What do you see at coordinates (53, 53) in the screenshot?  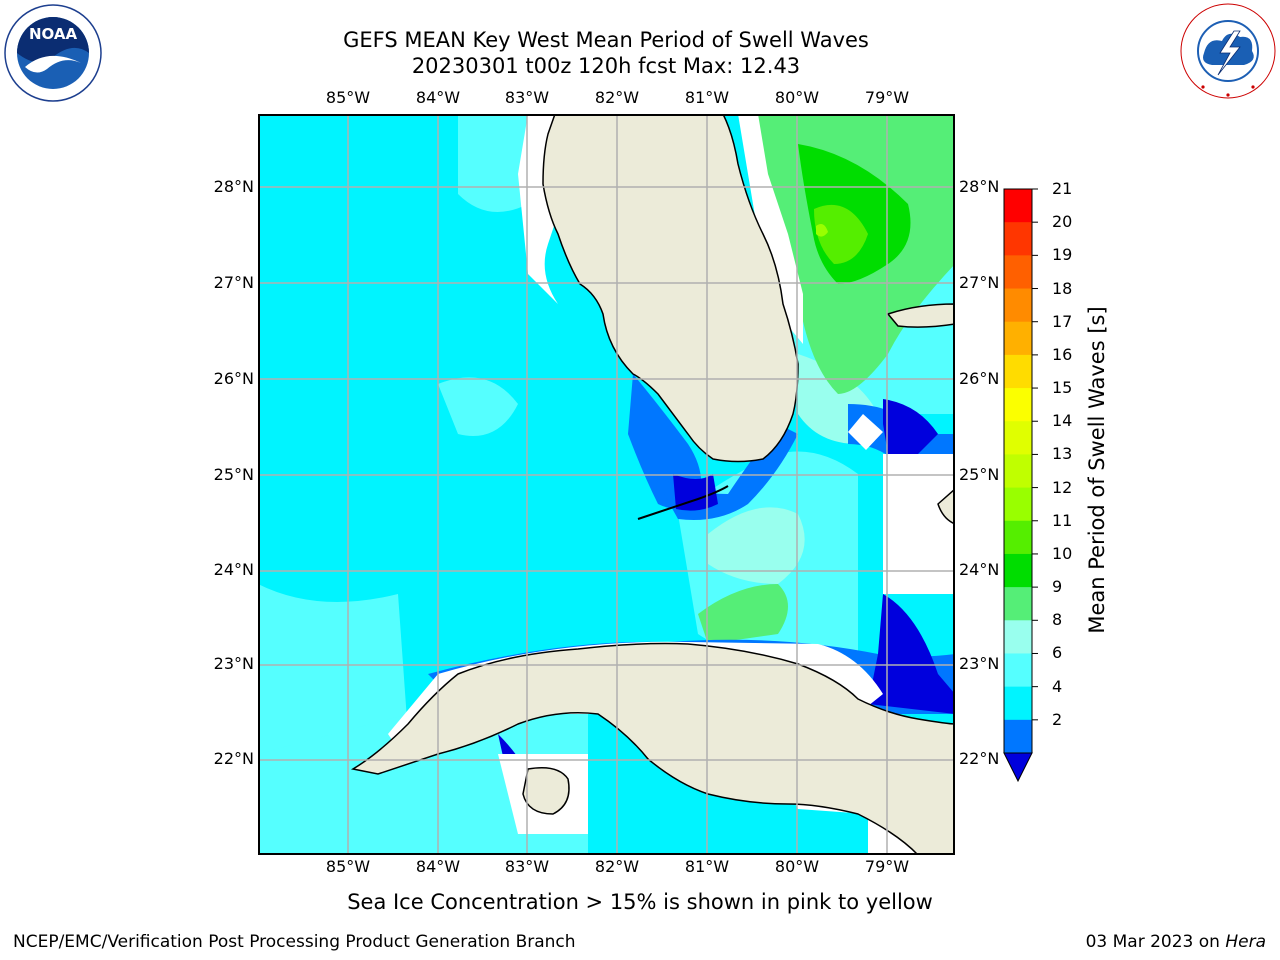 I see `noaa-logo: NOAA` at bounding box center [53, 53].